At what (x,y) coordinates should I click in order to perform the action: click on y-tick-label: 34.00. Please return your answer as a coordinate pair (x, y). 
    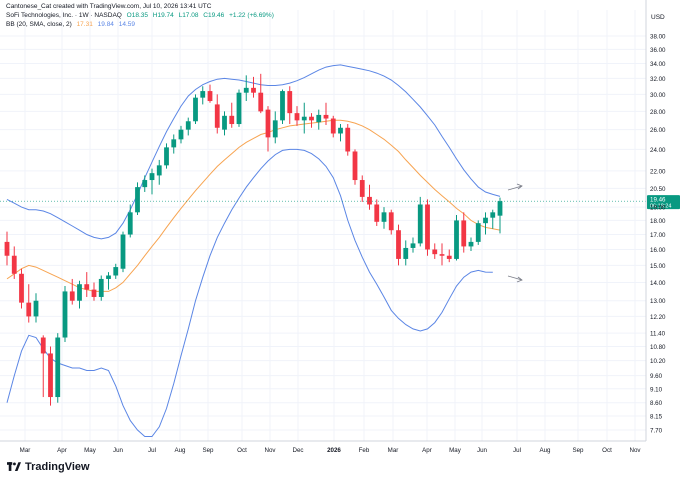
    Looking at the image, I should click on (658, 64).